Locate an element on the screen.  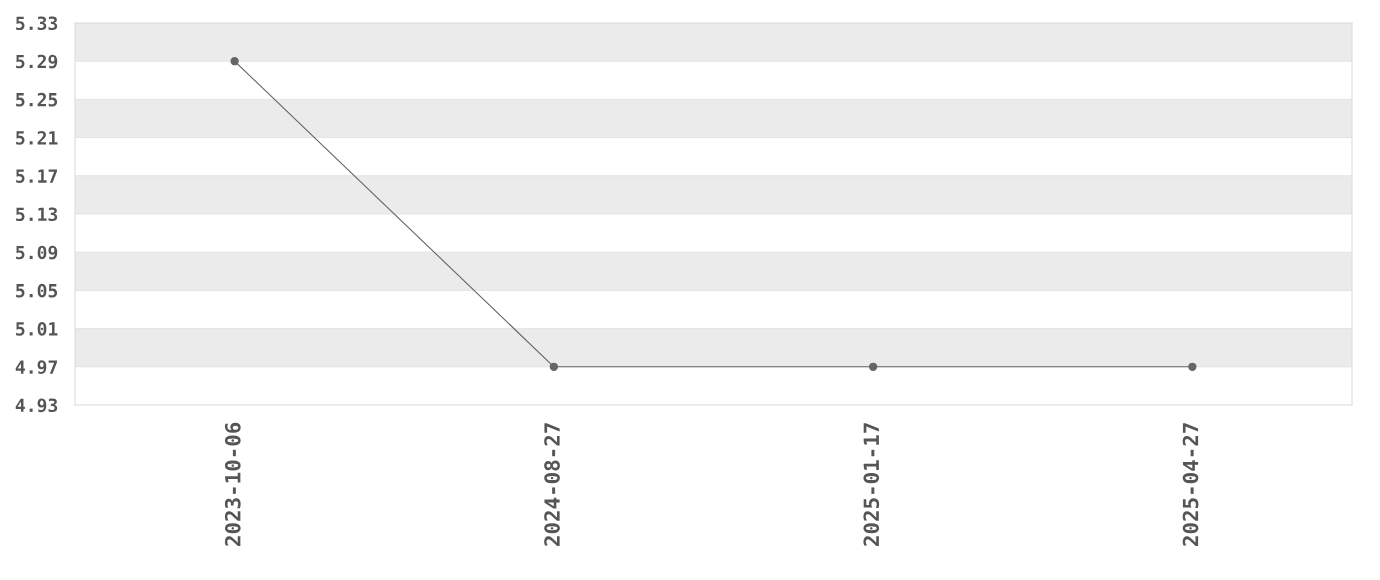
x-tick-label: 2024-08-27 is located at coordinates (552, 484).